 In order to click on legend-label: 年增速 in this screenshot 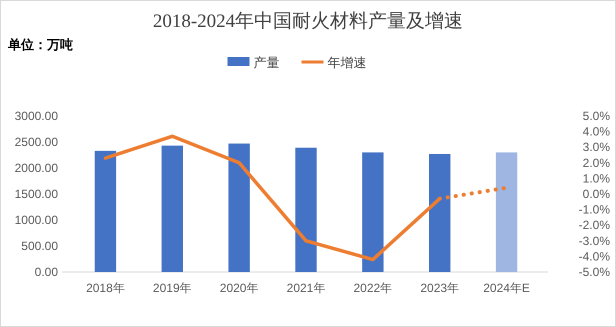, I will do `click(347, 62)`.